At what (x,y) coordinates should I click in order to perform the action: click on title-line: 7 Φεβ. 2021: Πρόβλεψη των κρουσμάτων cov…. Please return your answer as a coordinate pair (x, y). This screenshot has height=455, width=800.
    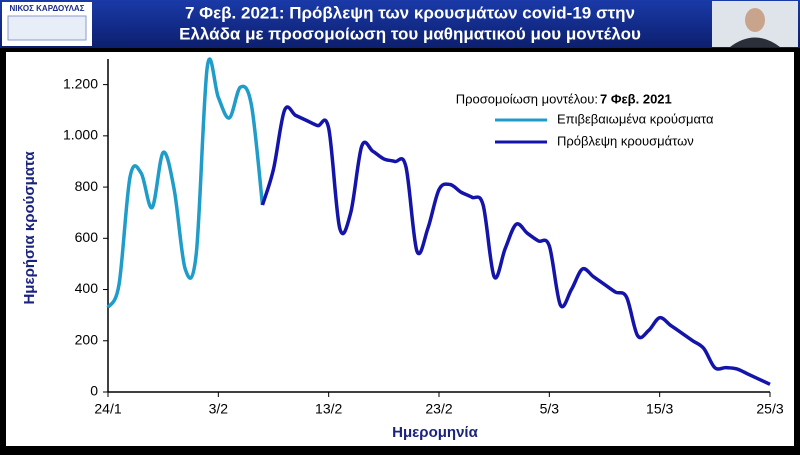
    Looking at the image, I should click on (410, 12).